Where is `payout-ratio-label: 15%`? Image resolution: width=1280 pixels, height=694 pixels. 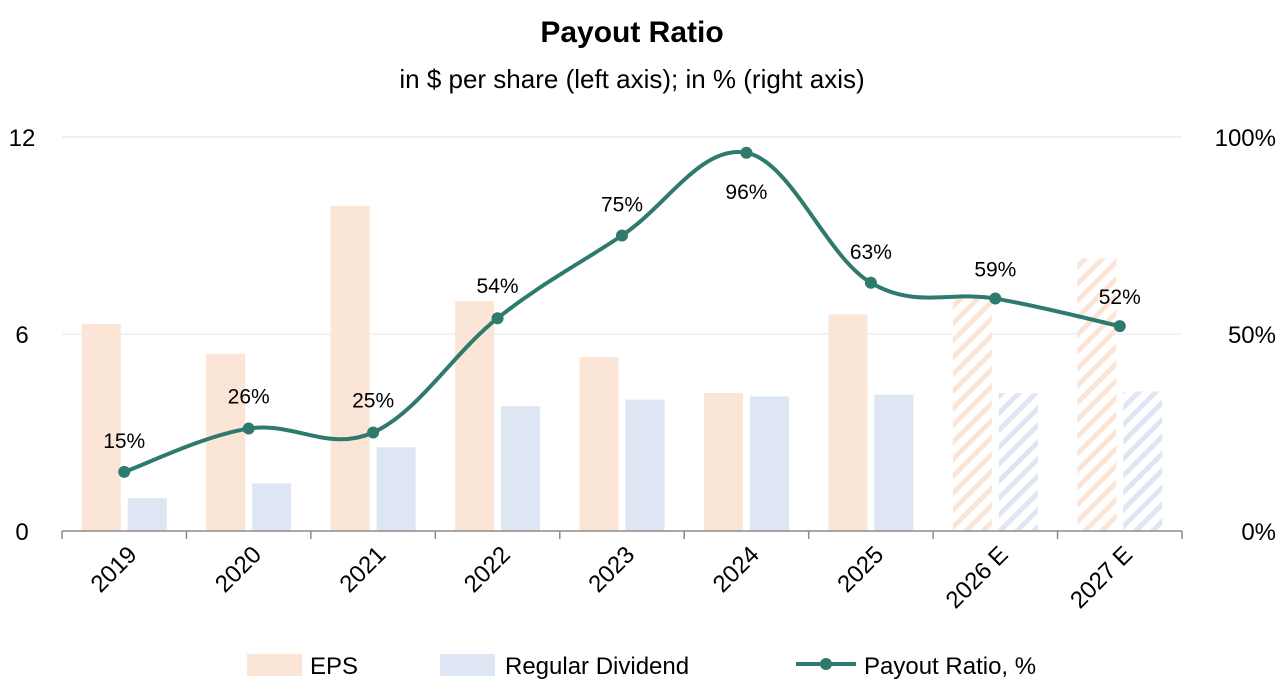
payout-ratio-label: 15% is located at coordinates (124, 441).